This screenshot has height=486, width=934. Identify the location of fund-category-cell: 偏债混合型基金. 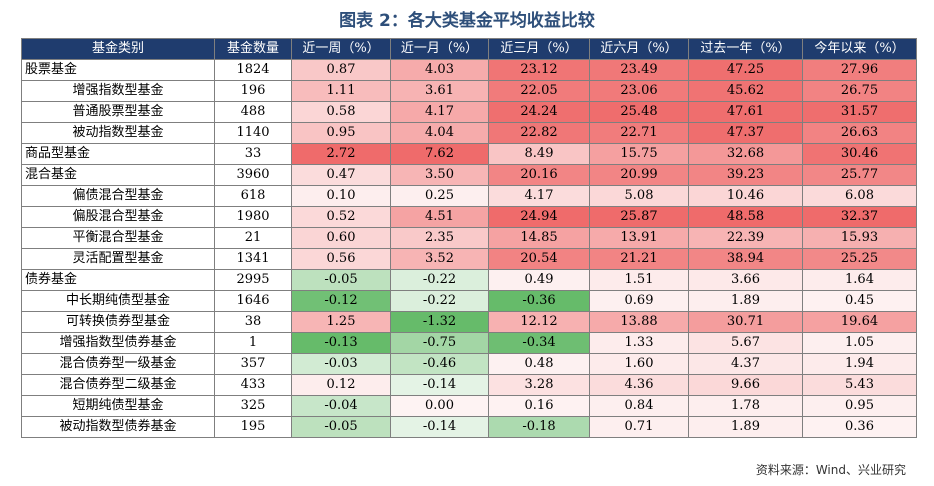
(118, 196).